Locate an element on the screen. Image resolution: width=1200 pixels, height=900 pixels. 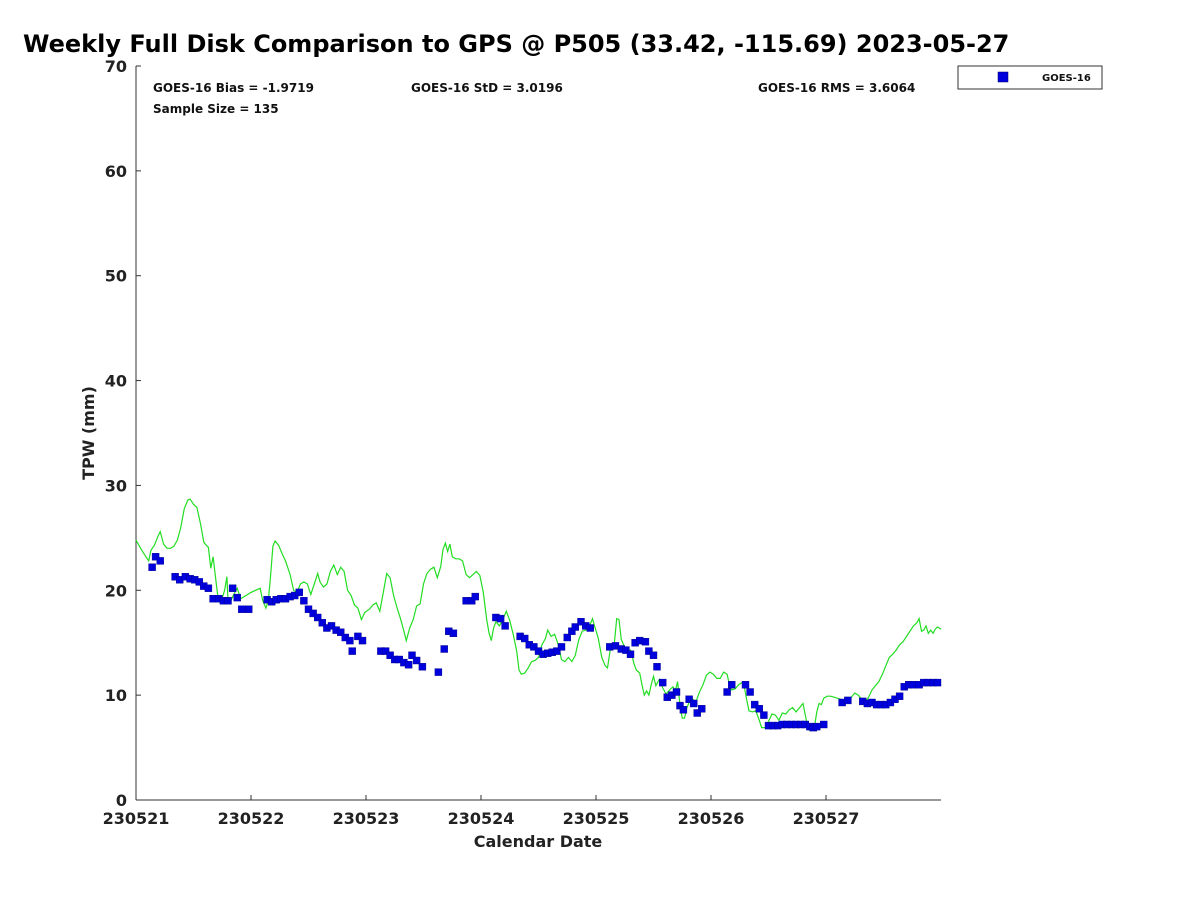
y-ticks: 0 10 20 30 40 50 60 70 is located at coordinates (123, 433).